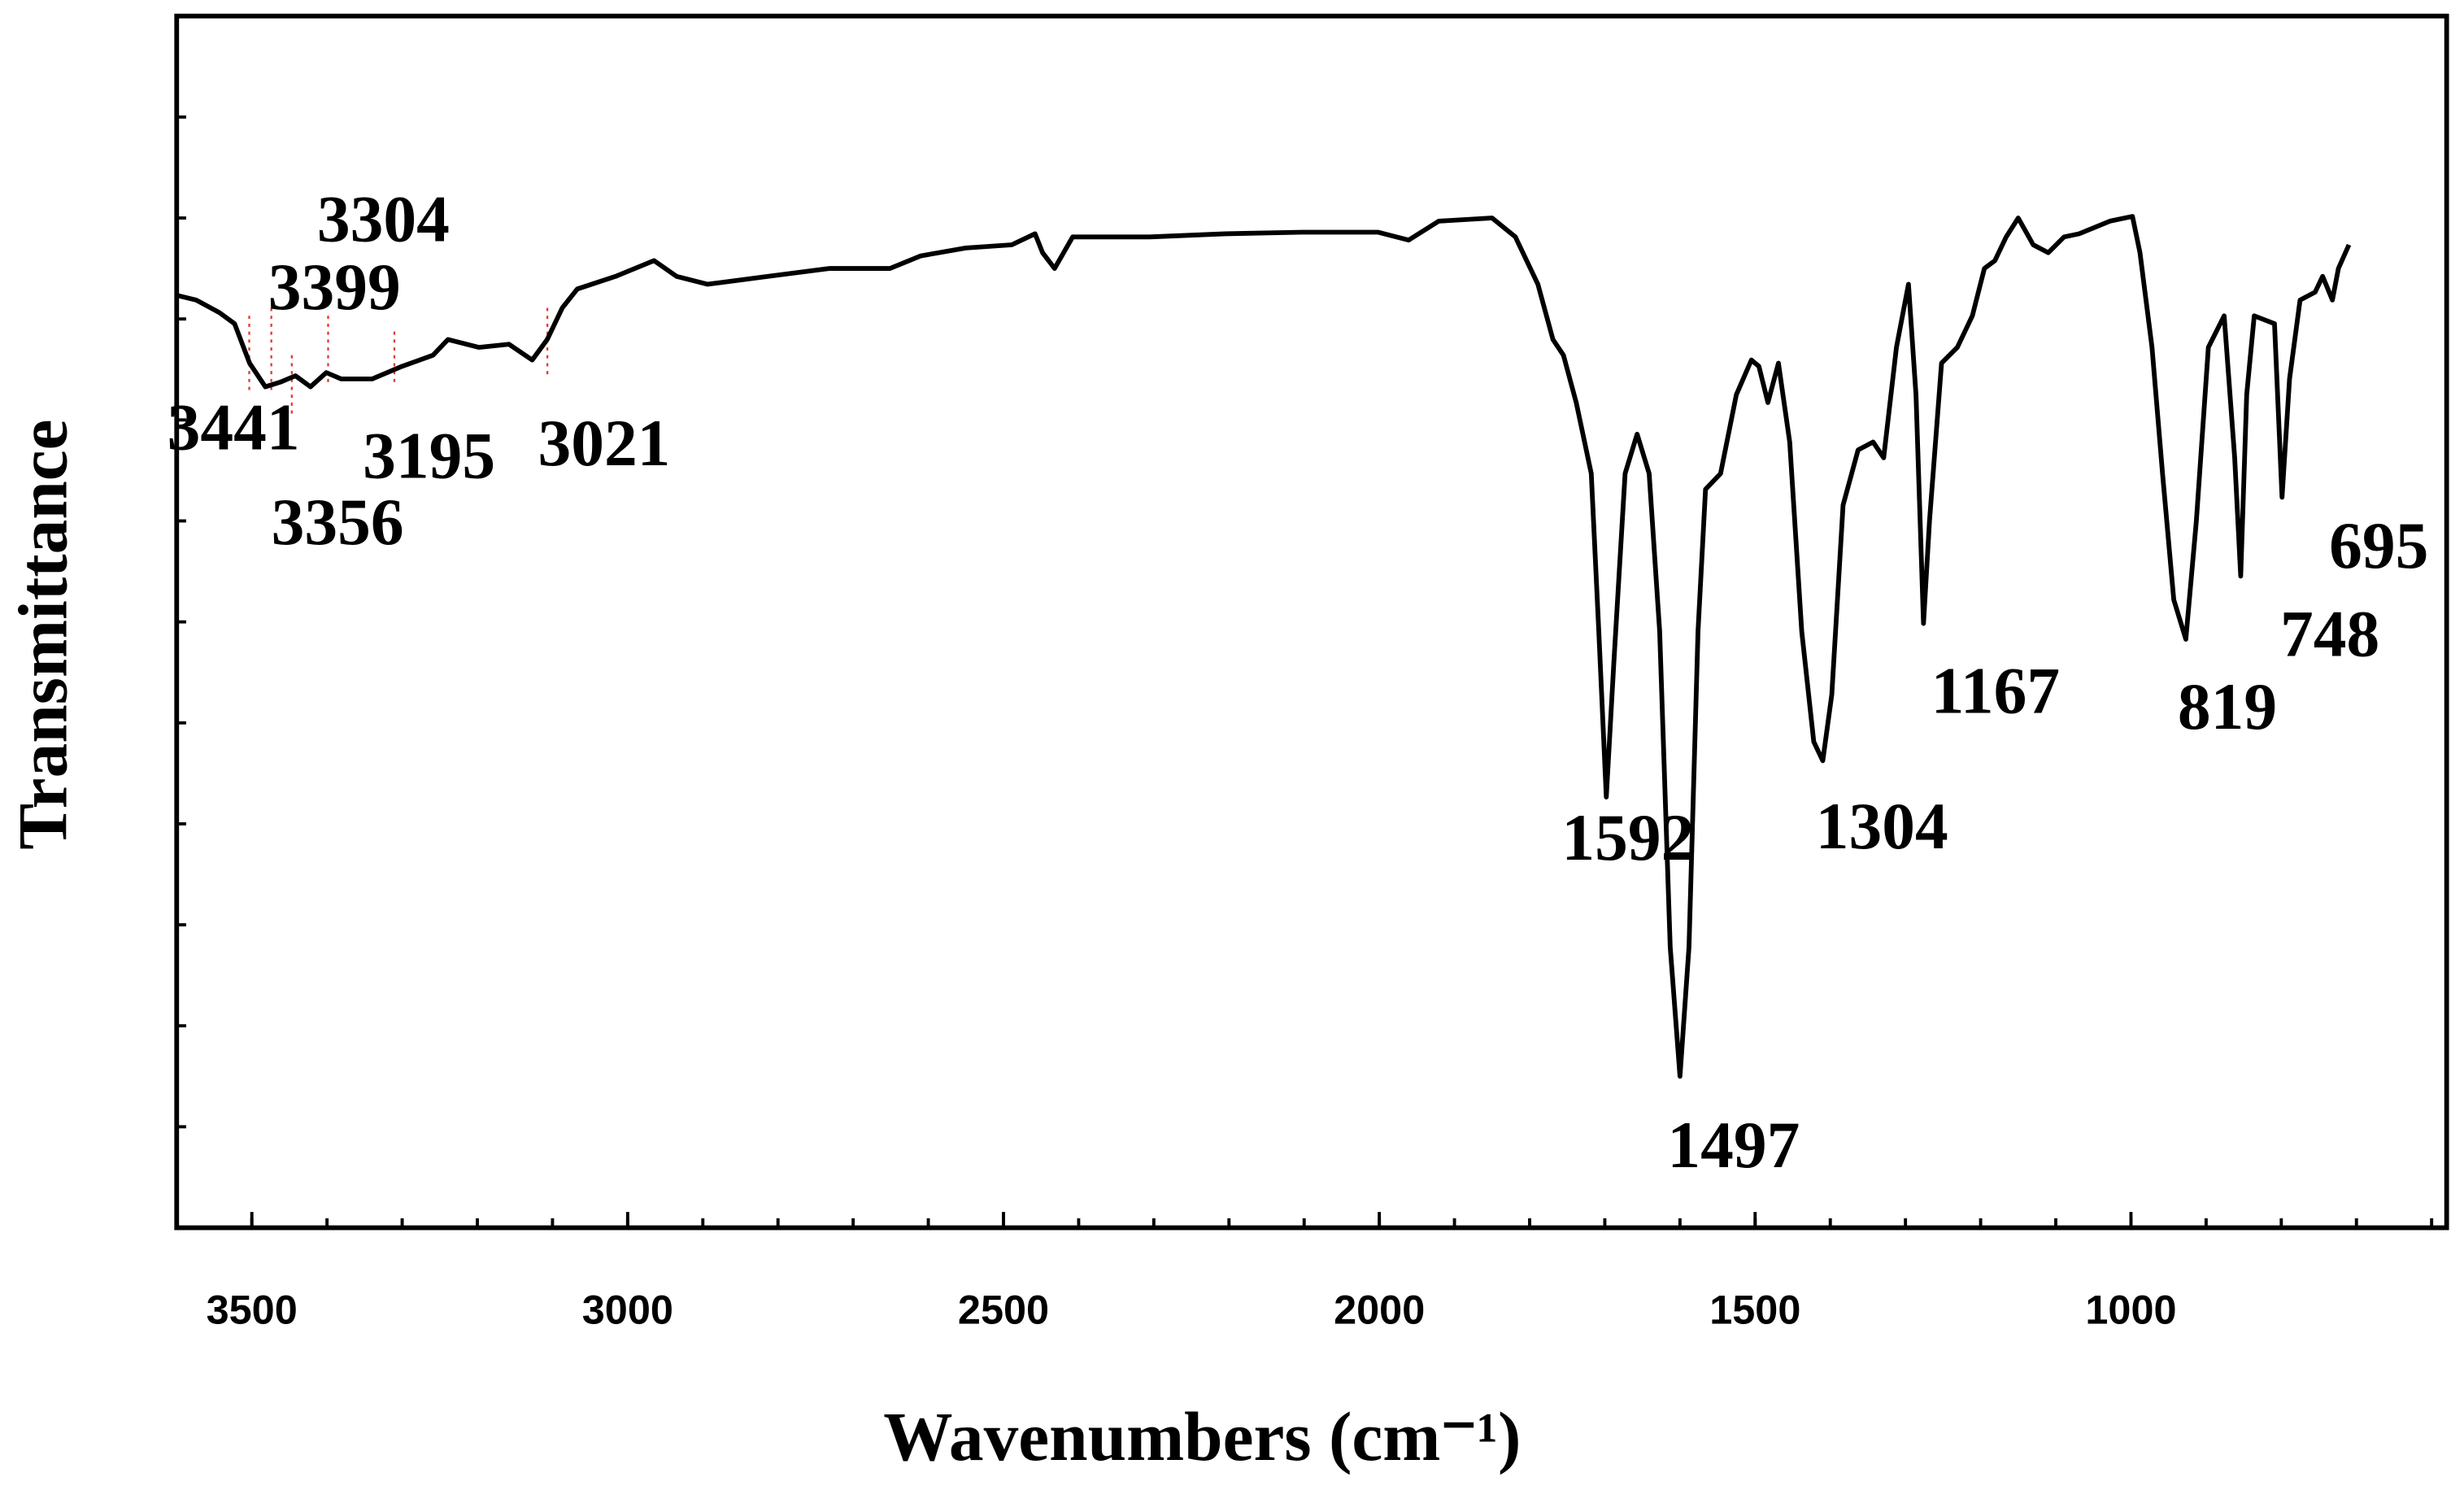  Describe the element at coordinates (2227, 706) in the screenshot. I see `peak-label: 819` at that location.